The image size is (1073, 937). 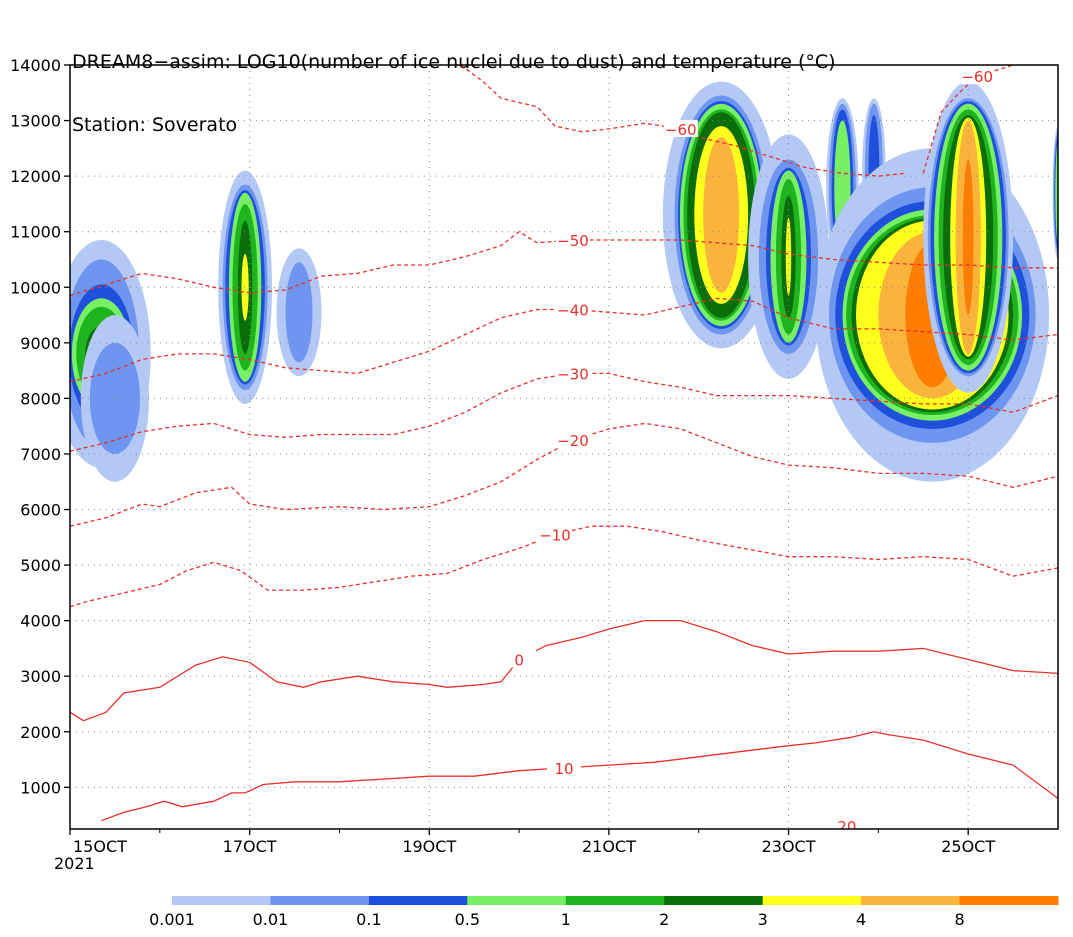 I want to click on y-tick-label-7000: 7000, so click(x=40, y=454).